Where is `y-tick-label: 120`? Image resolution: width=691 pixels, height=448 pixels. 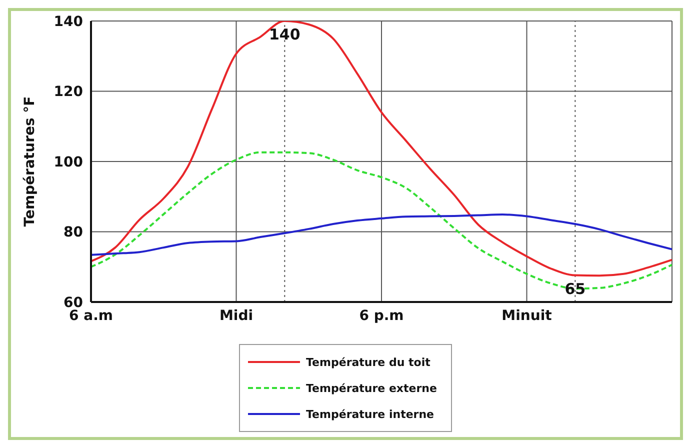
y-tick-label: 120 is located at coordinates (69, 92).